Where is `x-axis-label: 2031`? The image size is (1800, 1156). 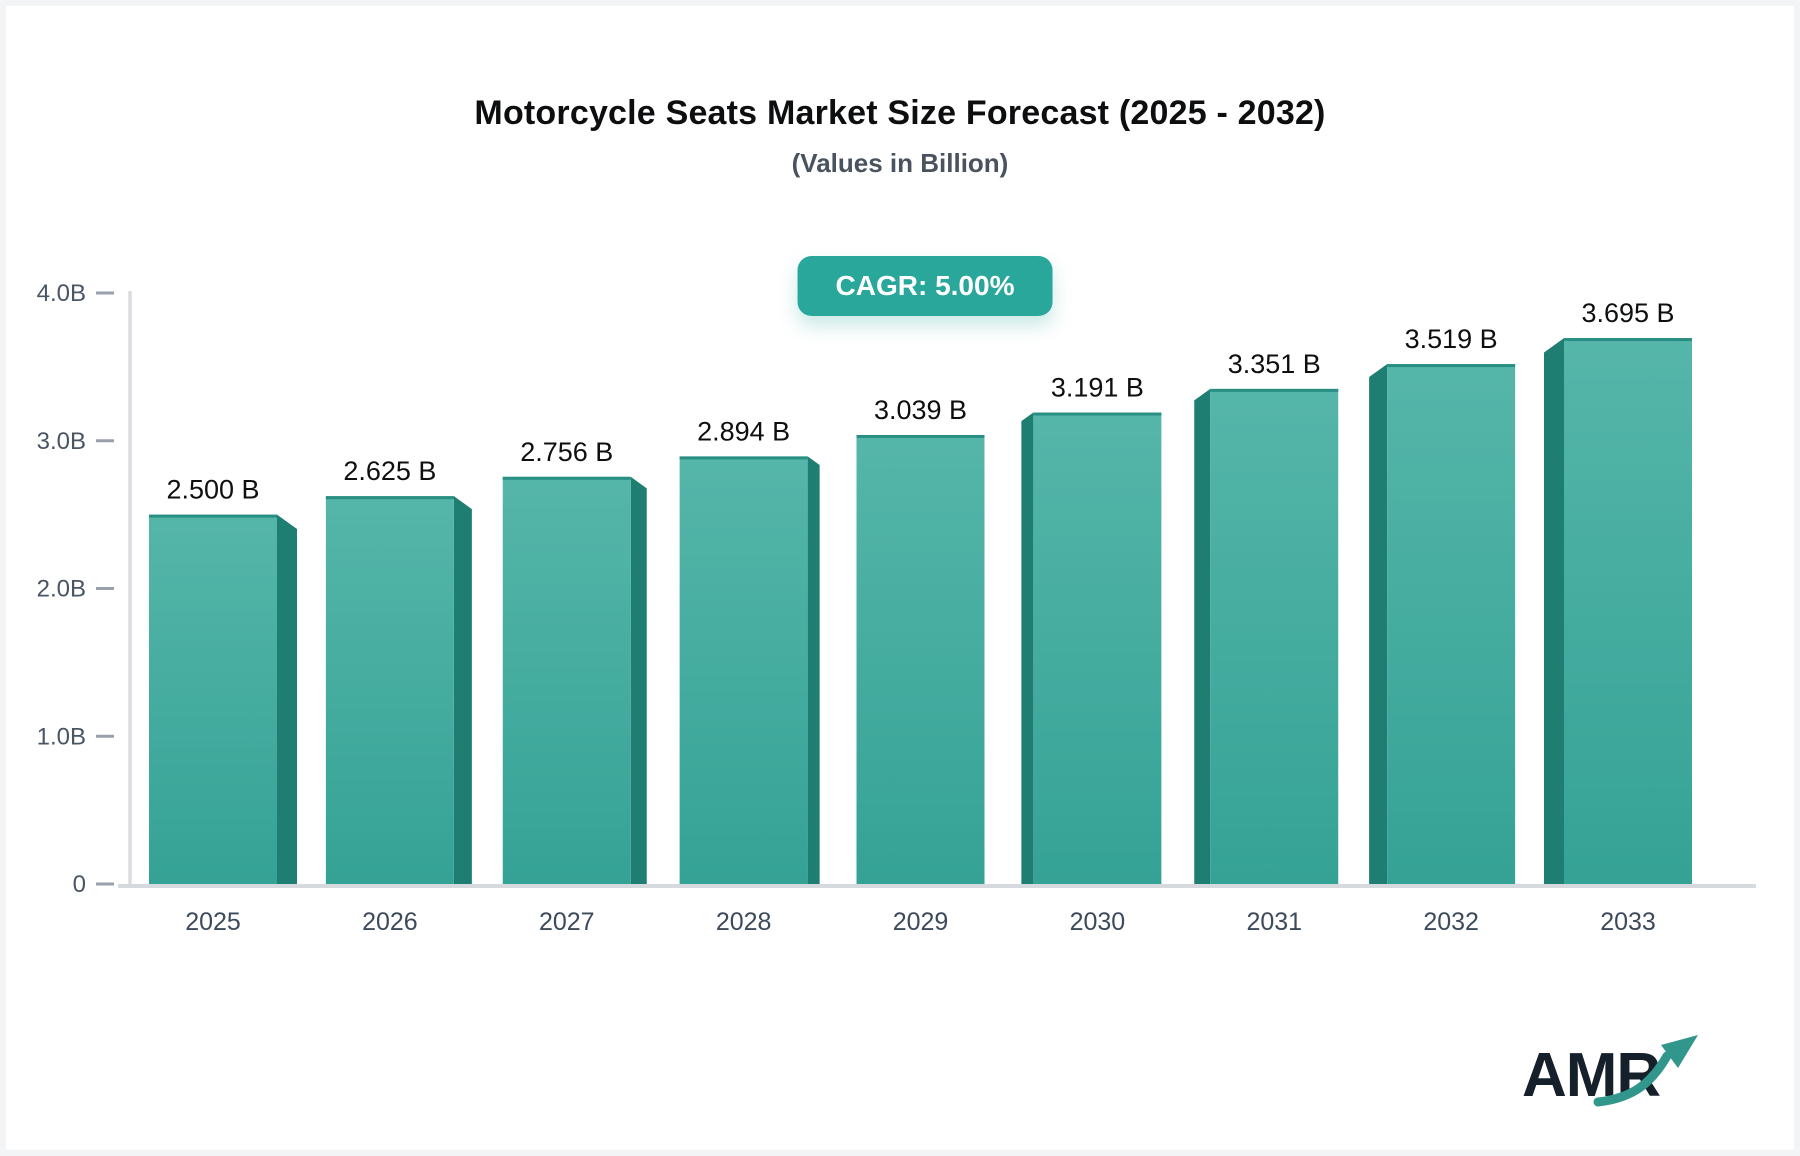
x-axis-label: 2031 is located at coordinates (1274, 922).